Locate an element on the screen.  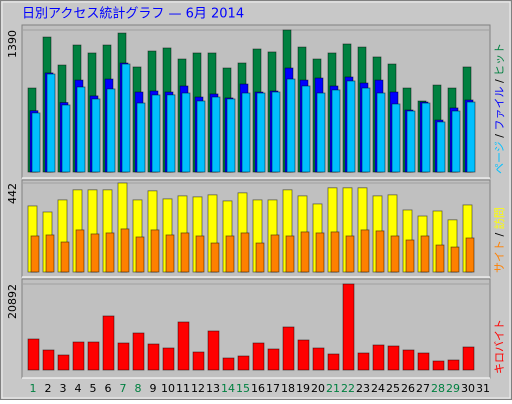
y-tick-label: 1390 is located at coordinates (12, 44).